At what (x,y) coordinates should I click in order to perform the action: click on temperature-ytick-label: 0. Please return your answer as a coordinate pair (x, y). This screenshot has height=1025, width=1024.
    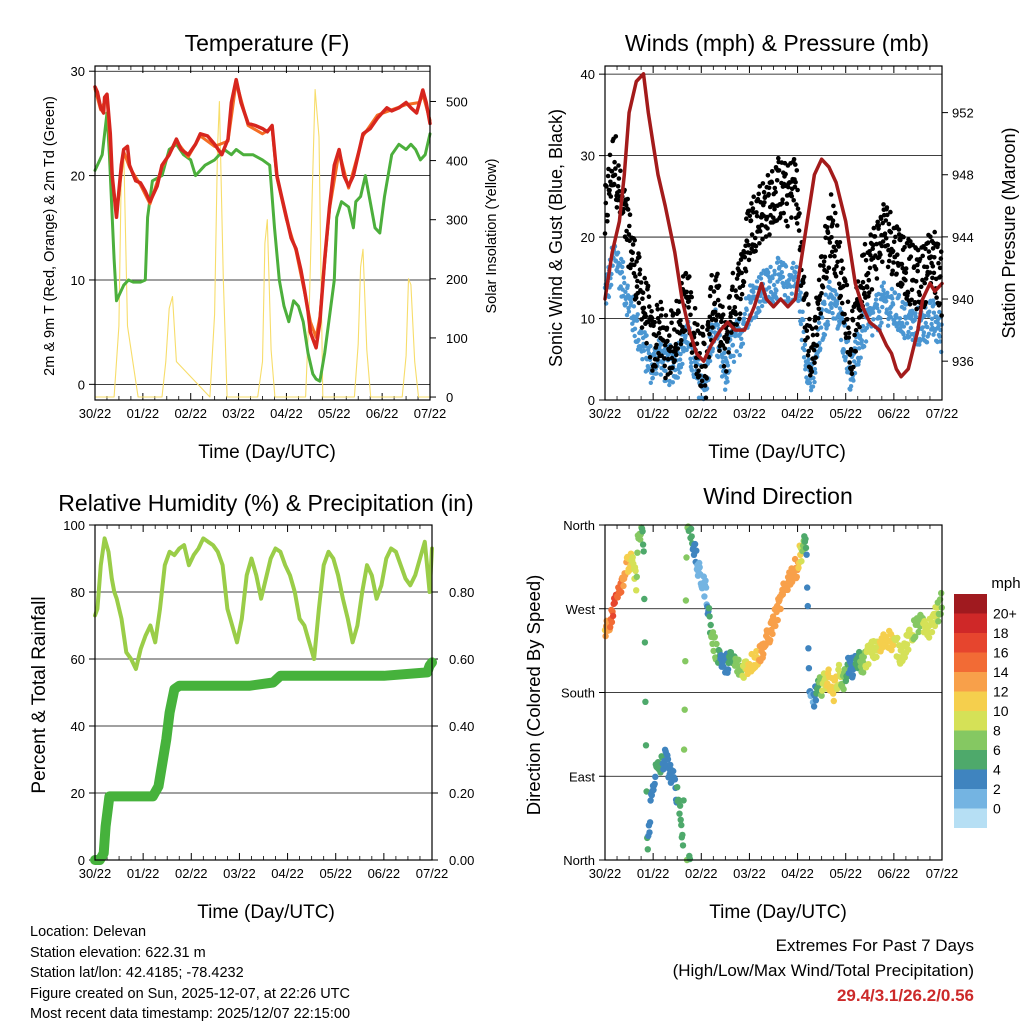
    Looking at the image, I should click on (81, 384).